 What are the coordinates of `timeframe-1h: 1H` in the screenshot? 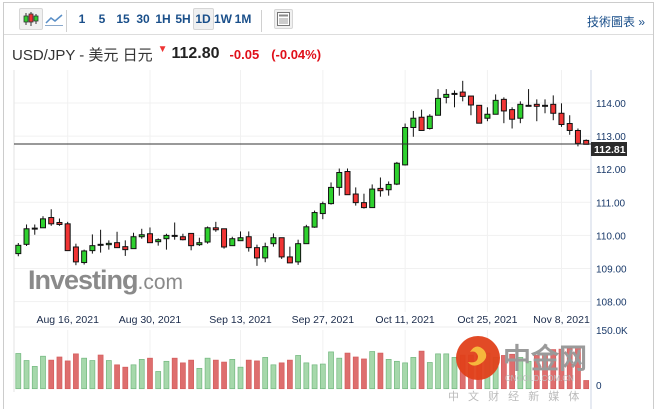 It's located at (163, 19).